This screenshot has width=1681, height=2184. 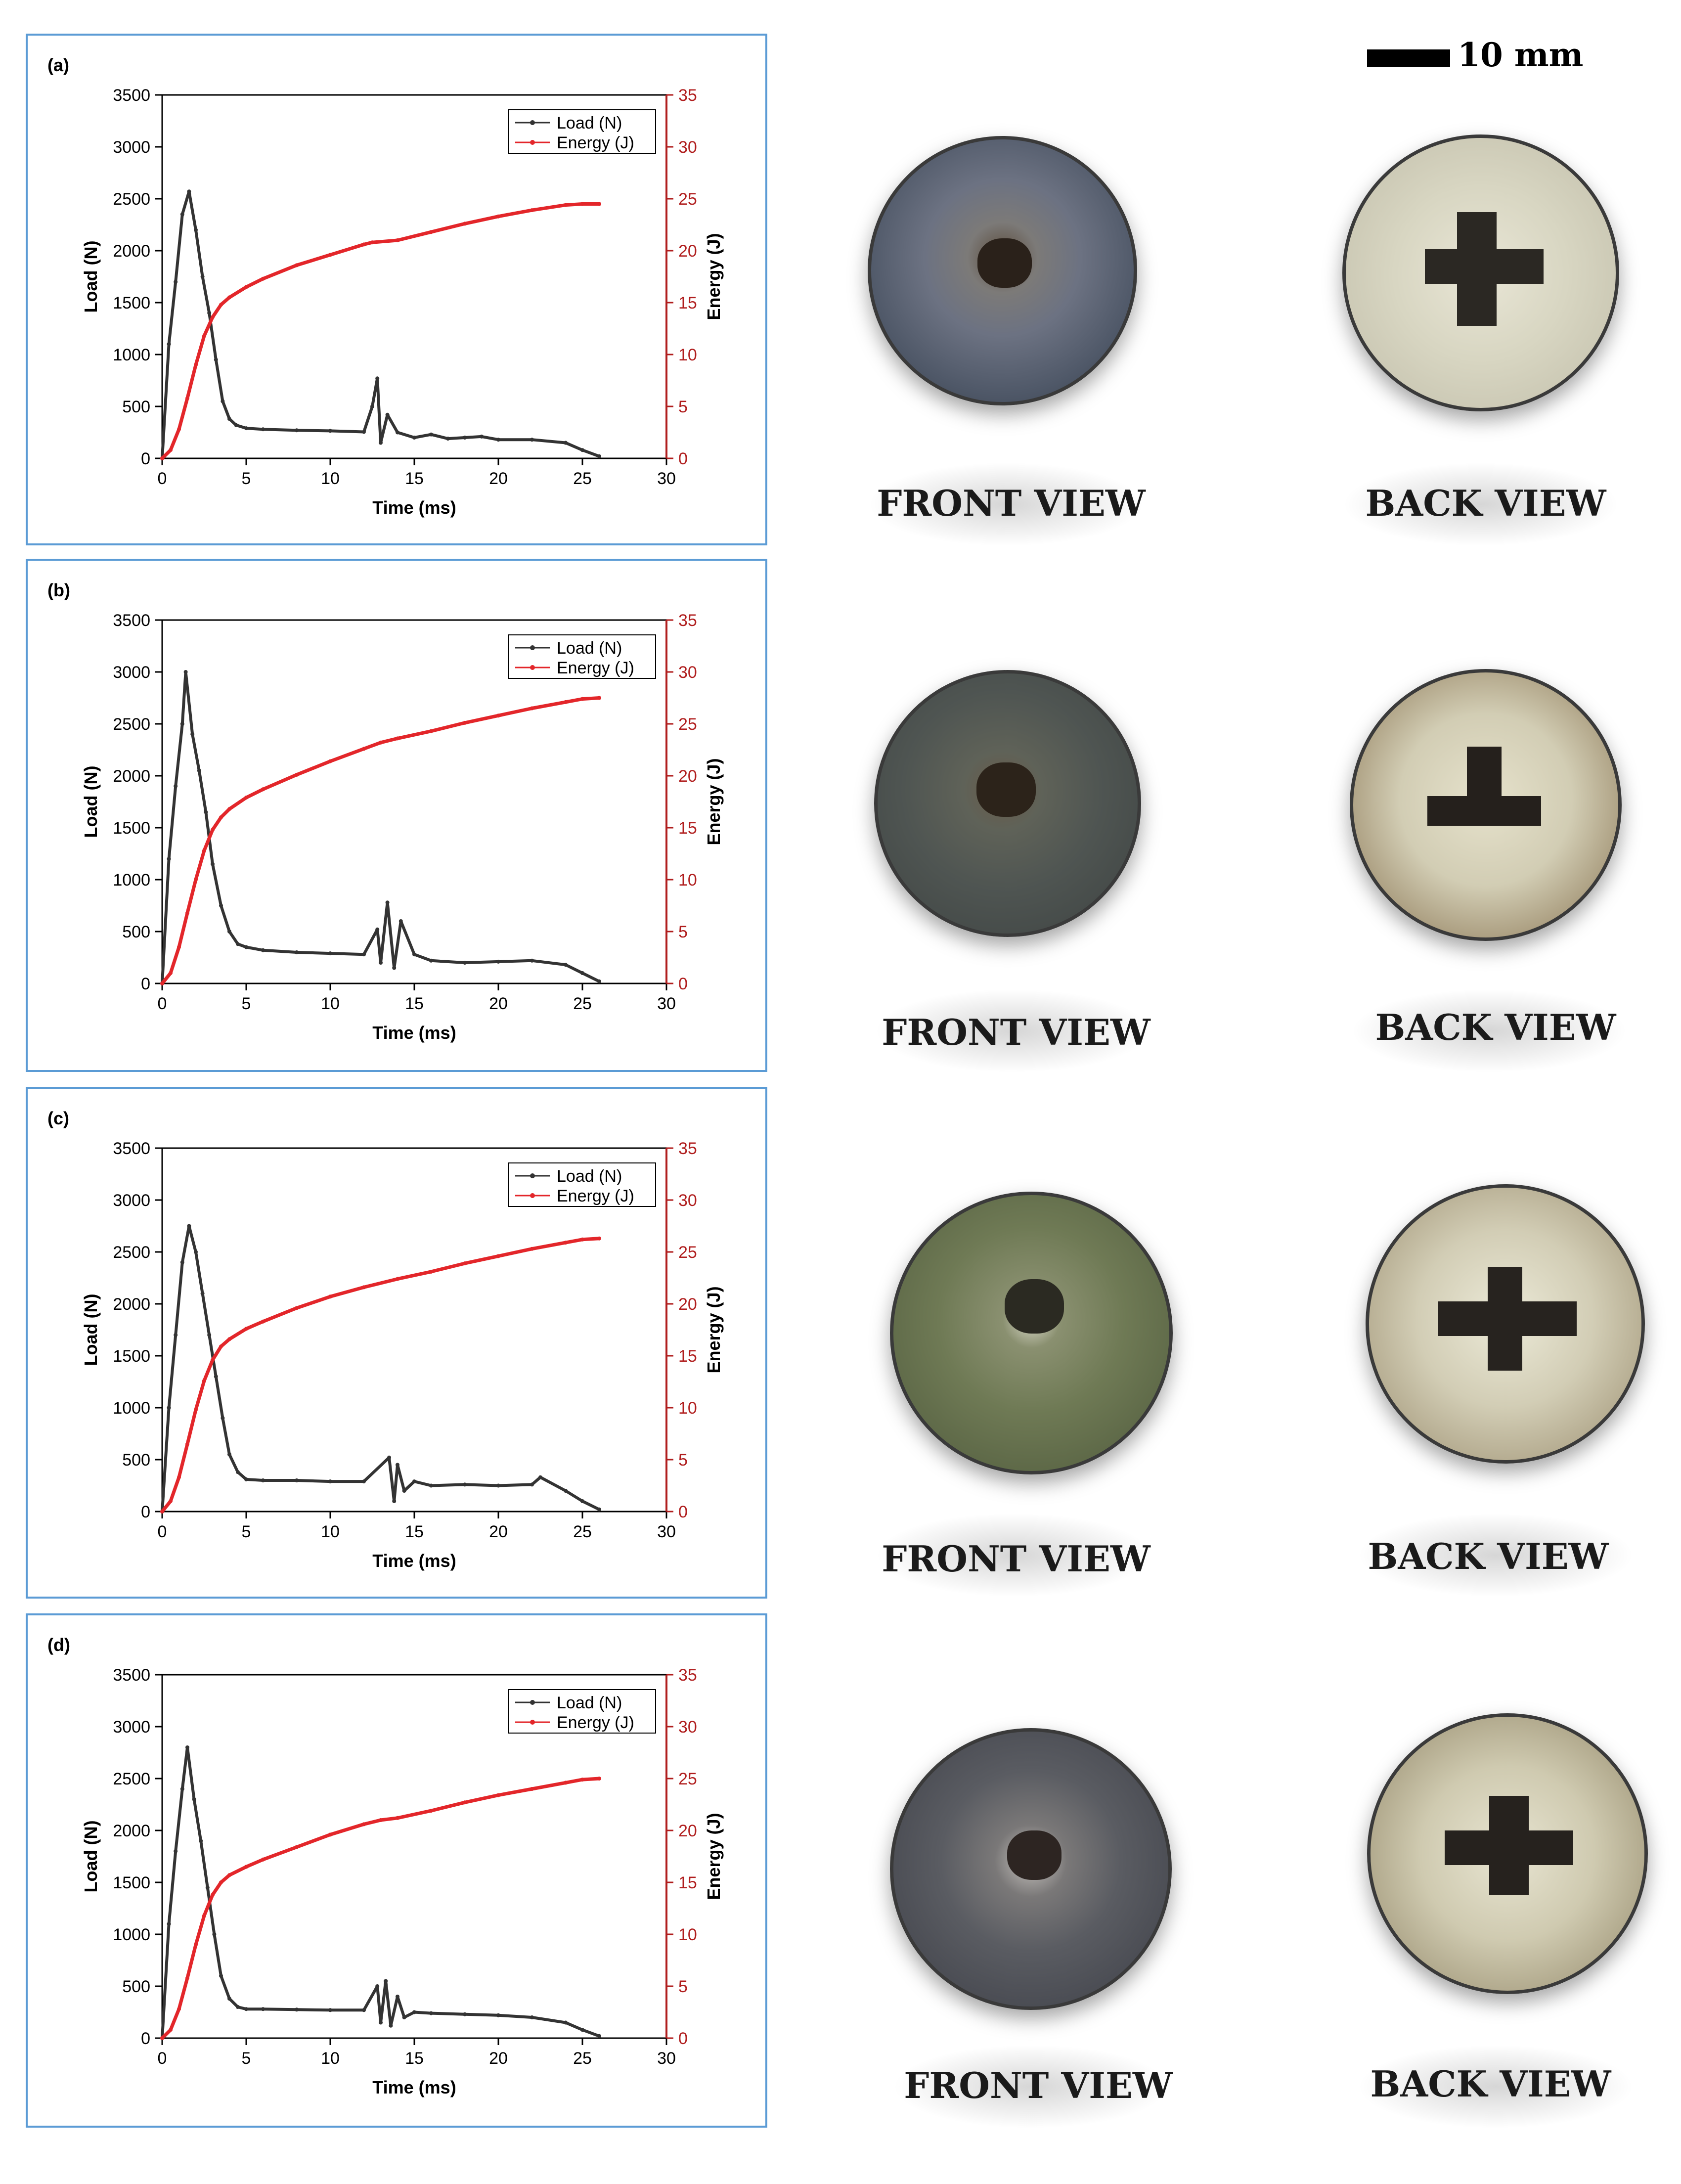 I want to click on legend-label: Load (N), so click(x=589, y=648).